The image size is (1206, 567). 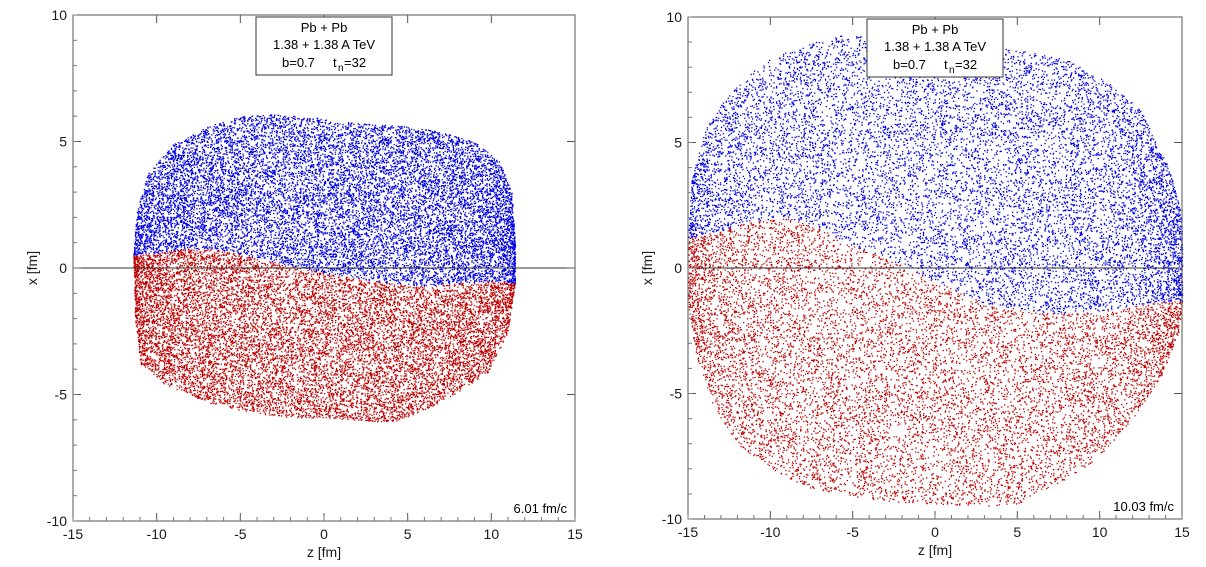 What do you see at coordinates (325, 335) in the screenshot?
I see `lower-region-points` at bounding box center [325, 335].